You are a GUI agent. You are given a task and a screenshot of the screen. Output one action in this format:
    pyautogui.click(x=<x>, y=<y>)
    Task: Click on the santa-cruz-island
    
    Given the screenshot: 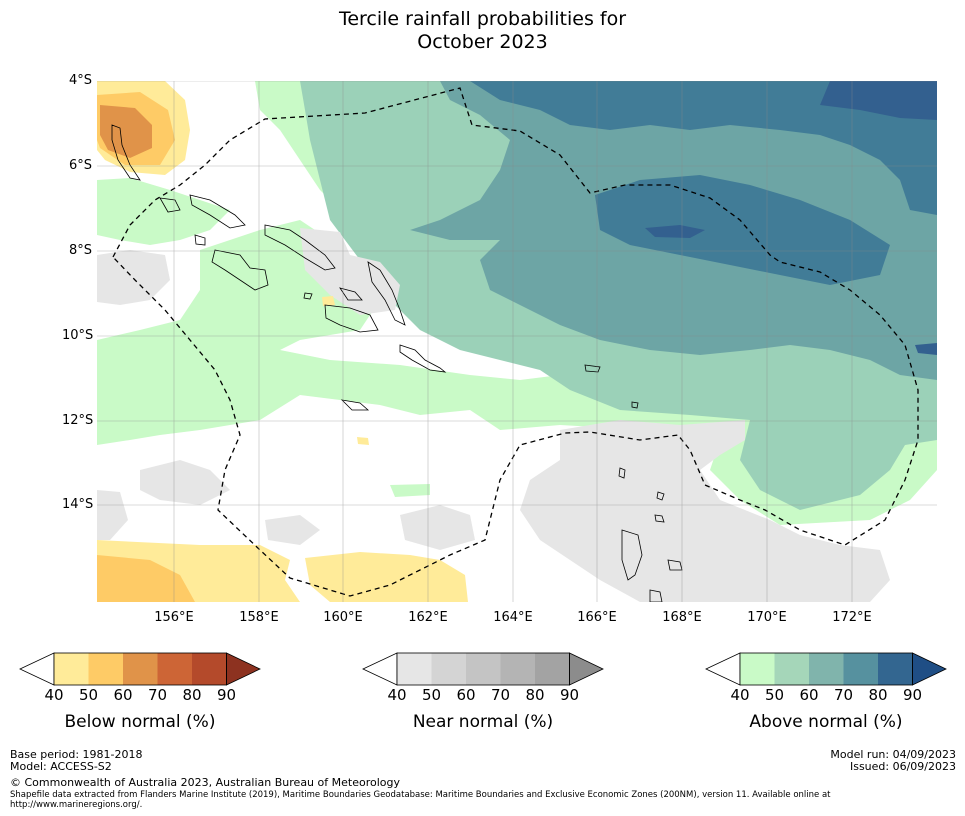 What is the action you would take?
    pyautogui.click(x=592, y=368)
    